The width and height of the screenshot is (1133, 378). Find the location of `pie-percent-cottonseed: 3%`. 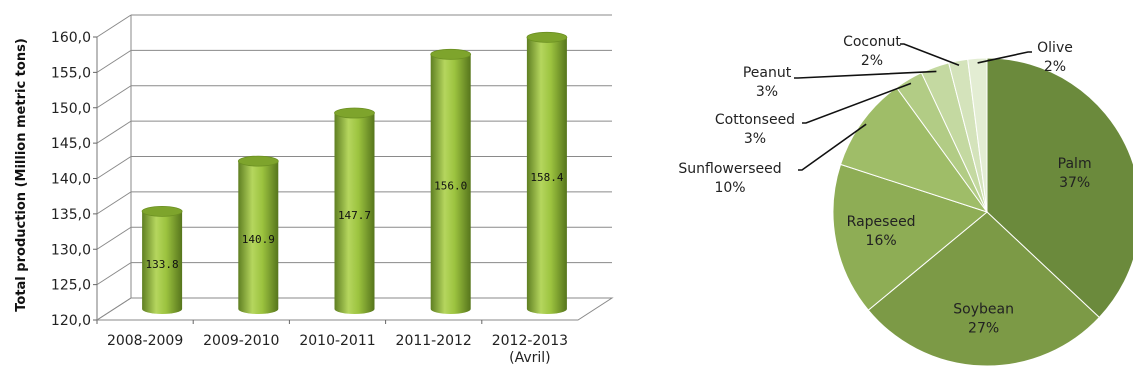

pie-percent-cottonseed: 3% is located at coordinates (755, 139).